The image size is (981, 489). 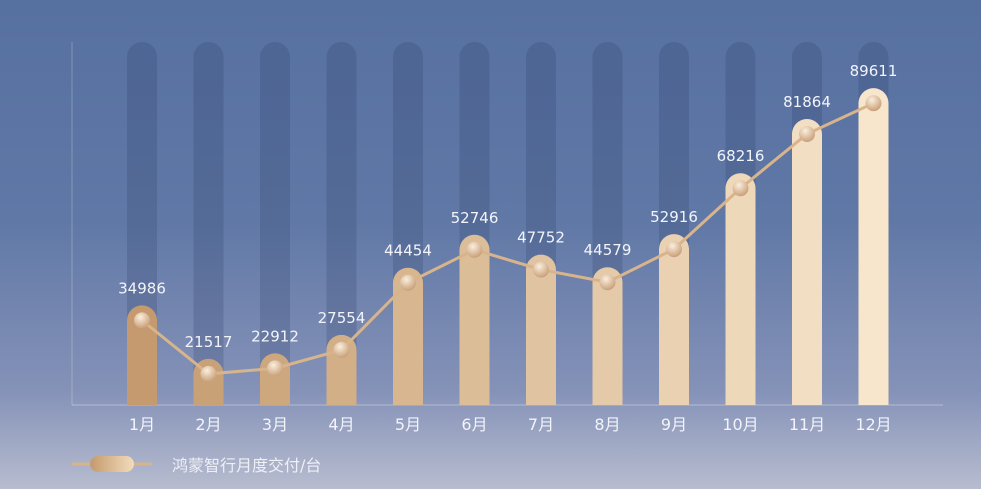 What do you see at coordinates (740, 424) in the screenshot?
I see `x-tick-label: 10月` at bounding box center [740, 424].